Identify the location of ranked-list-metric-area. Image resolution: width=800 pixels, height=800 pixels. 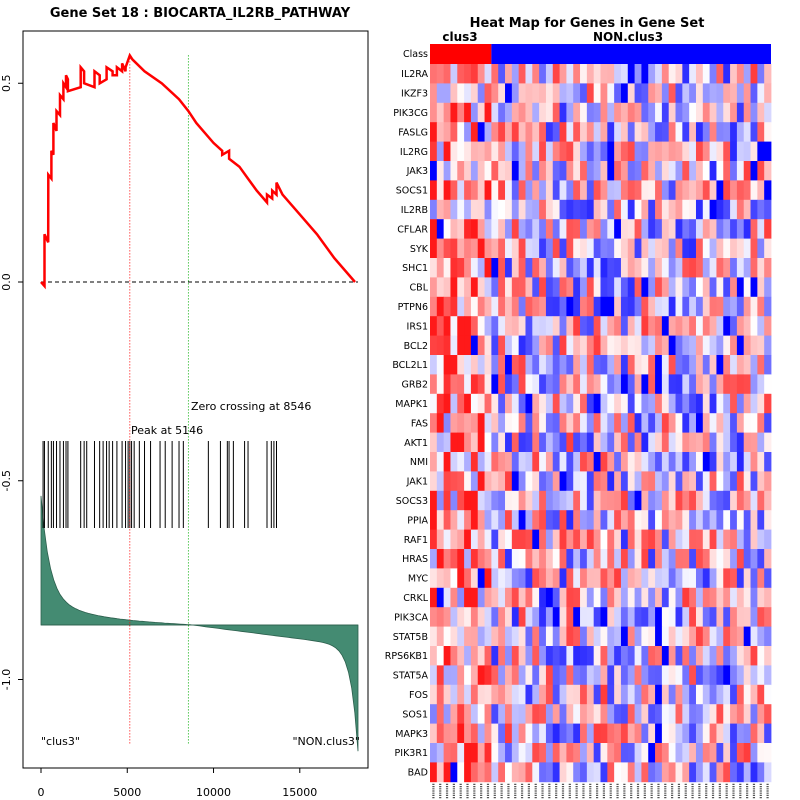
(199, 623).